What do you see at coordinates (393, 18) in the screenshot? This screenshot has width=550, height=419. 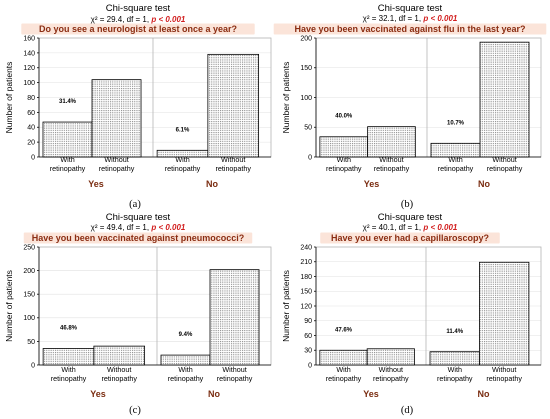 I see `chi-square-value: χ² = 32.1, df = 1,` at bounding box center [393, 18].